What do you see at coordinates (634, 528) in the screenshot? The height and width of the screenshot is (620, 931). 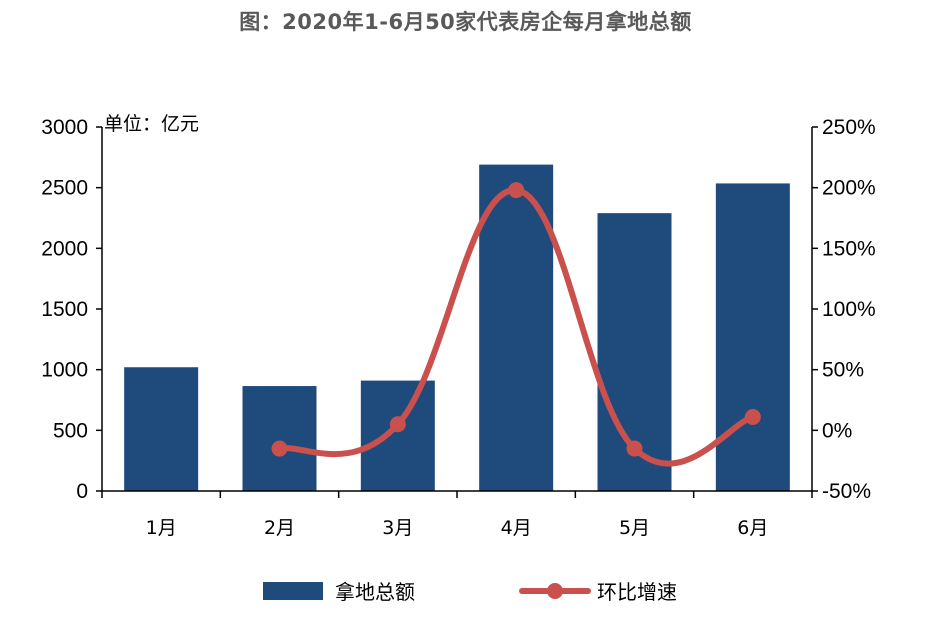 I see `x-tick-label: 5月` at bounding box center [634, 528].